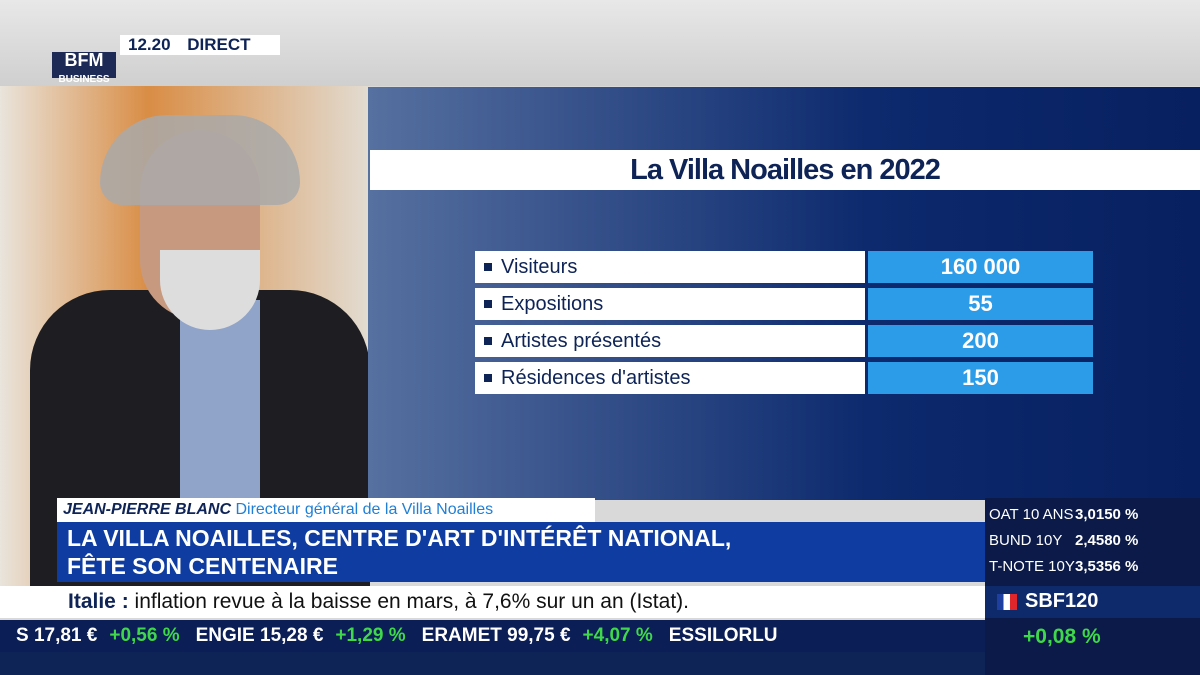 This screenshot has height=675, width=1200. What do you see at coordinates (1007, 602) in the screenshot?
I see `flag` at bounding box center [1007, 602].